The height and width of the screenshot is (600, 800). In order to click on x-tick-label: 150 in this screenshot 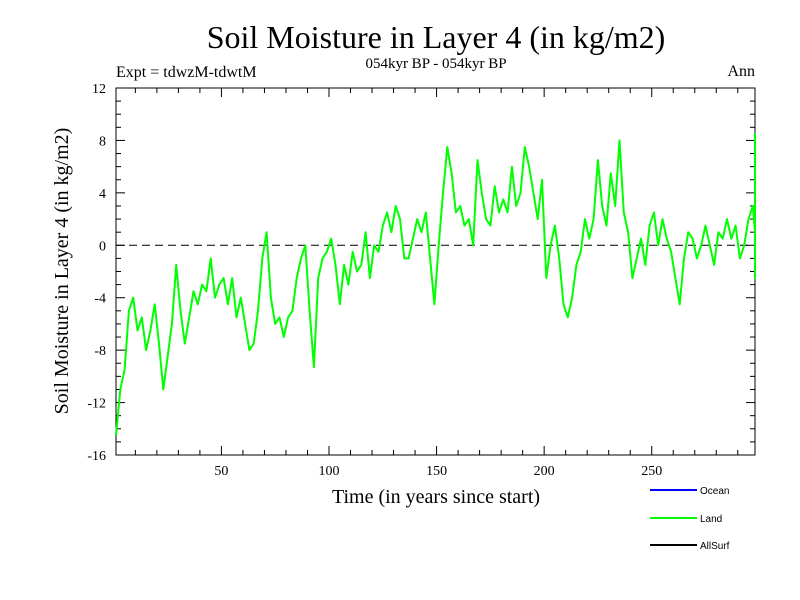, I will do `click(436, 471)`.